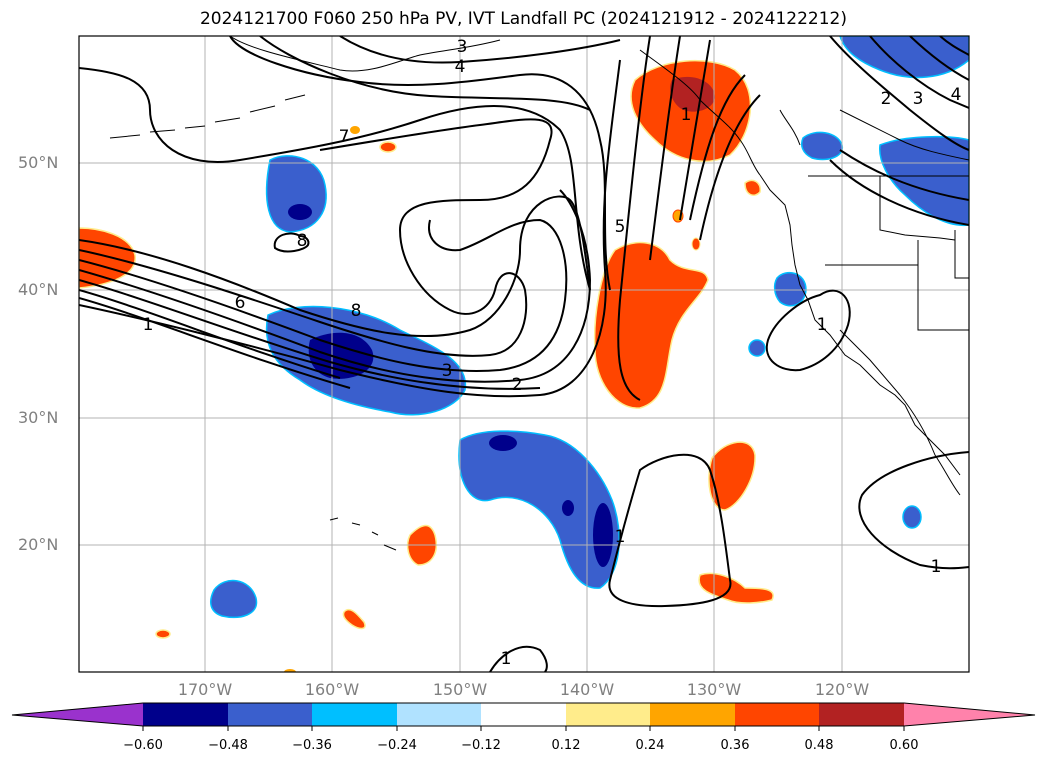  What do you see at coordinates (38, 544) in the screenshot?
I see `lat-label: 20°N` at bounding box center [38, 544].